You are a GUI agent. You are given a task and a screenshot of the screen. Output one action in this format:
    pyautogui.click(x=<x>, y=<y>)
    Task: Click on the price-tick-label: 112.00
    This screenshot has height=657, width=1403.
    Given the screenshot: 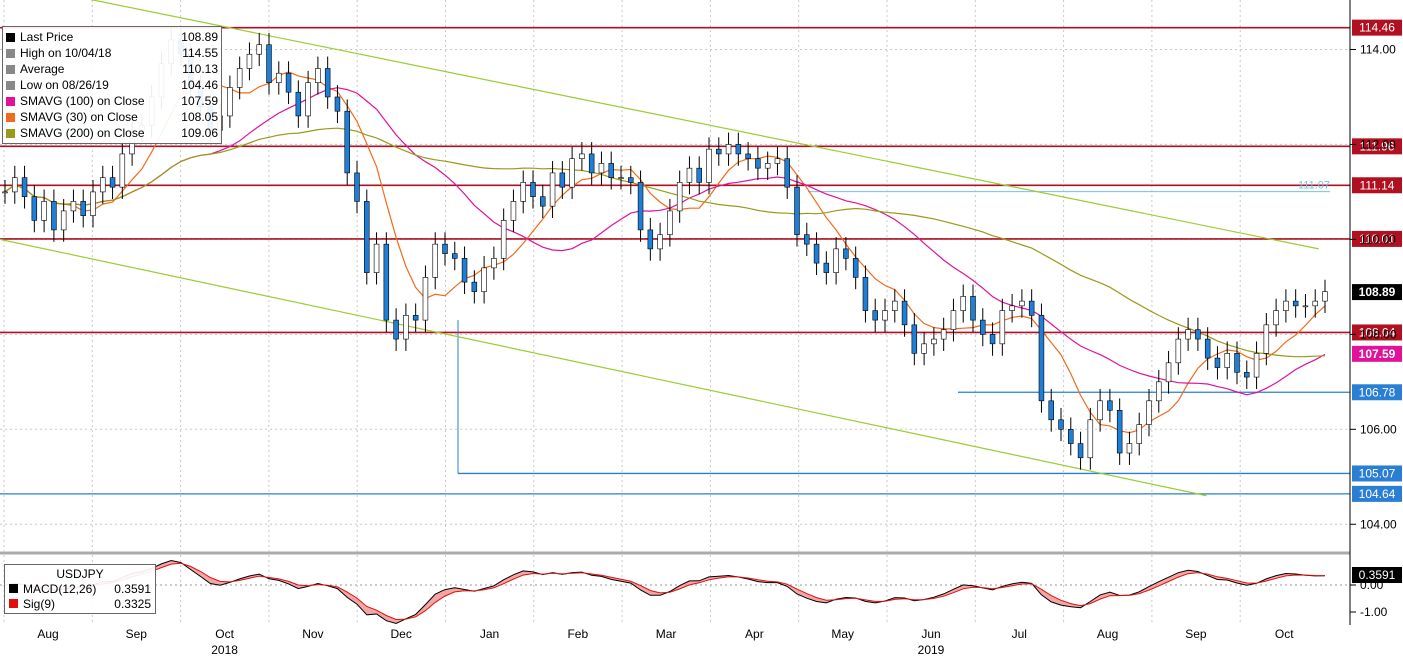 What is the action you would take?
    pyautogui.click(x=1378, y=144)
    